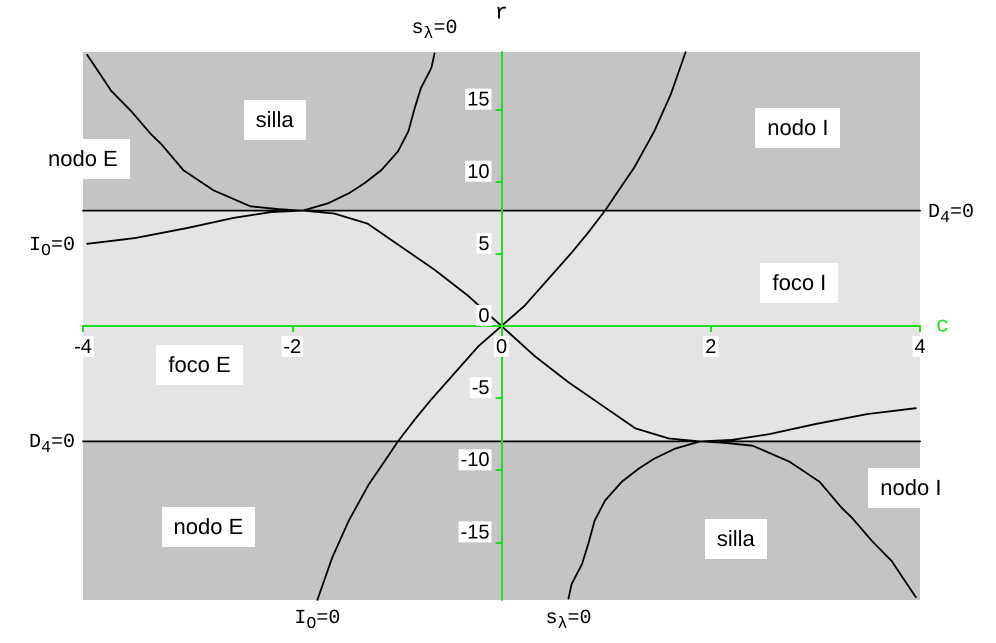 This screenshot has height=643, width=996. Describe the element at coordinates (475, 460) in the screenshot. I see `y-tick-label: -10` at that location.